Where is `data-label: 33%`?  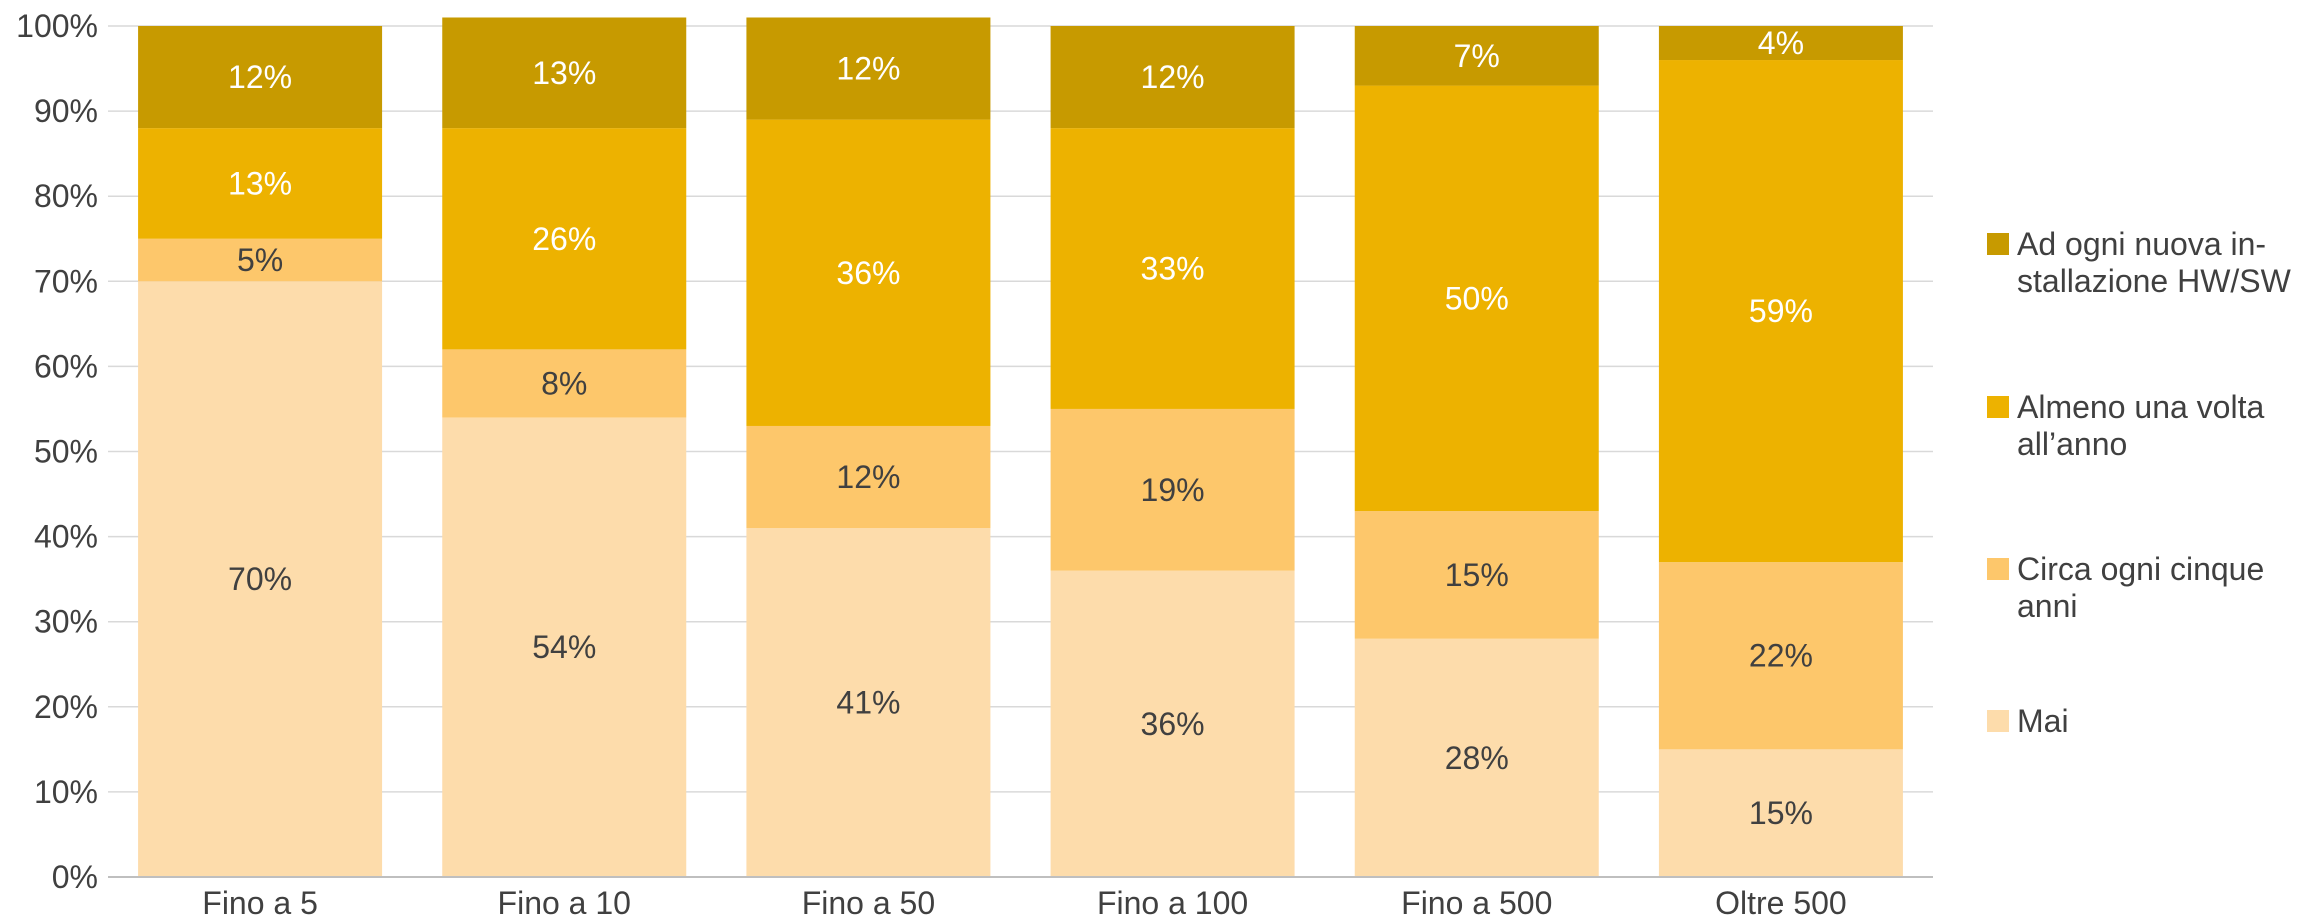 data-label: 33% is located at coordinates (1173, 269).